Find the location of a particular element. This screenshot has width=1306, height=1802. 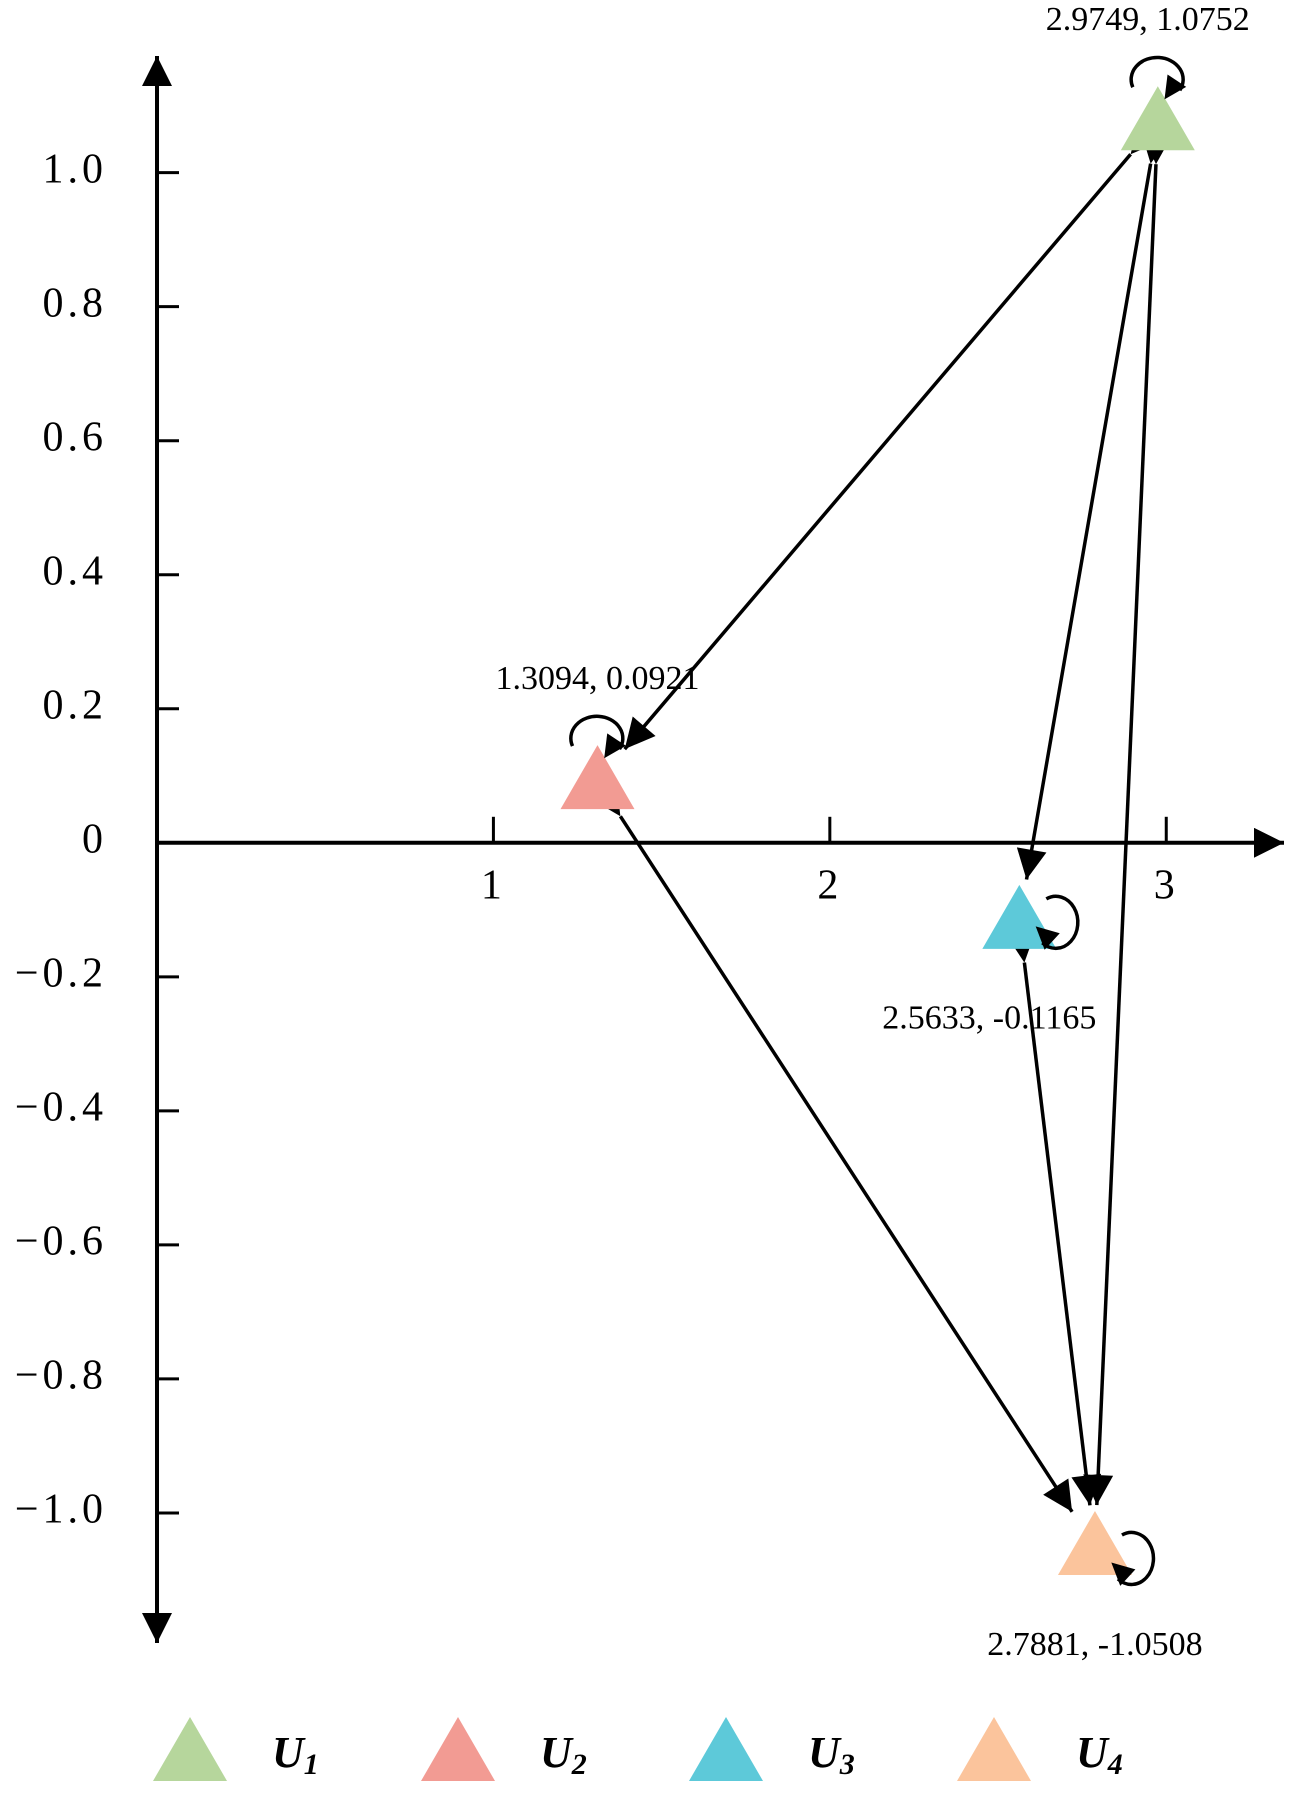

legend-label: U3 is located at coordinates (831, 1754).